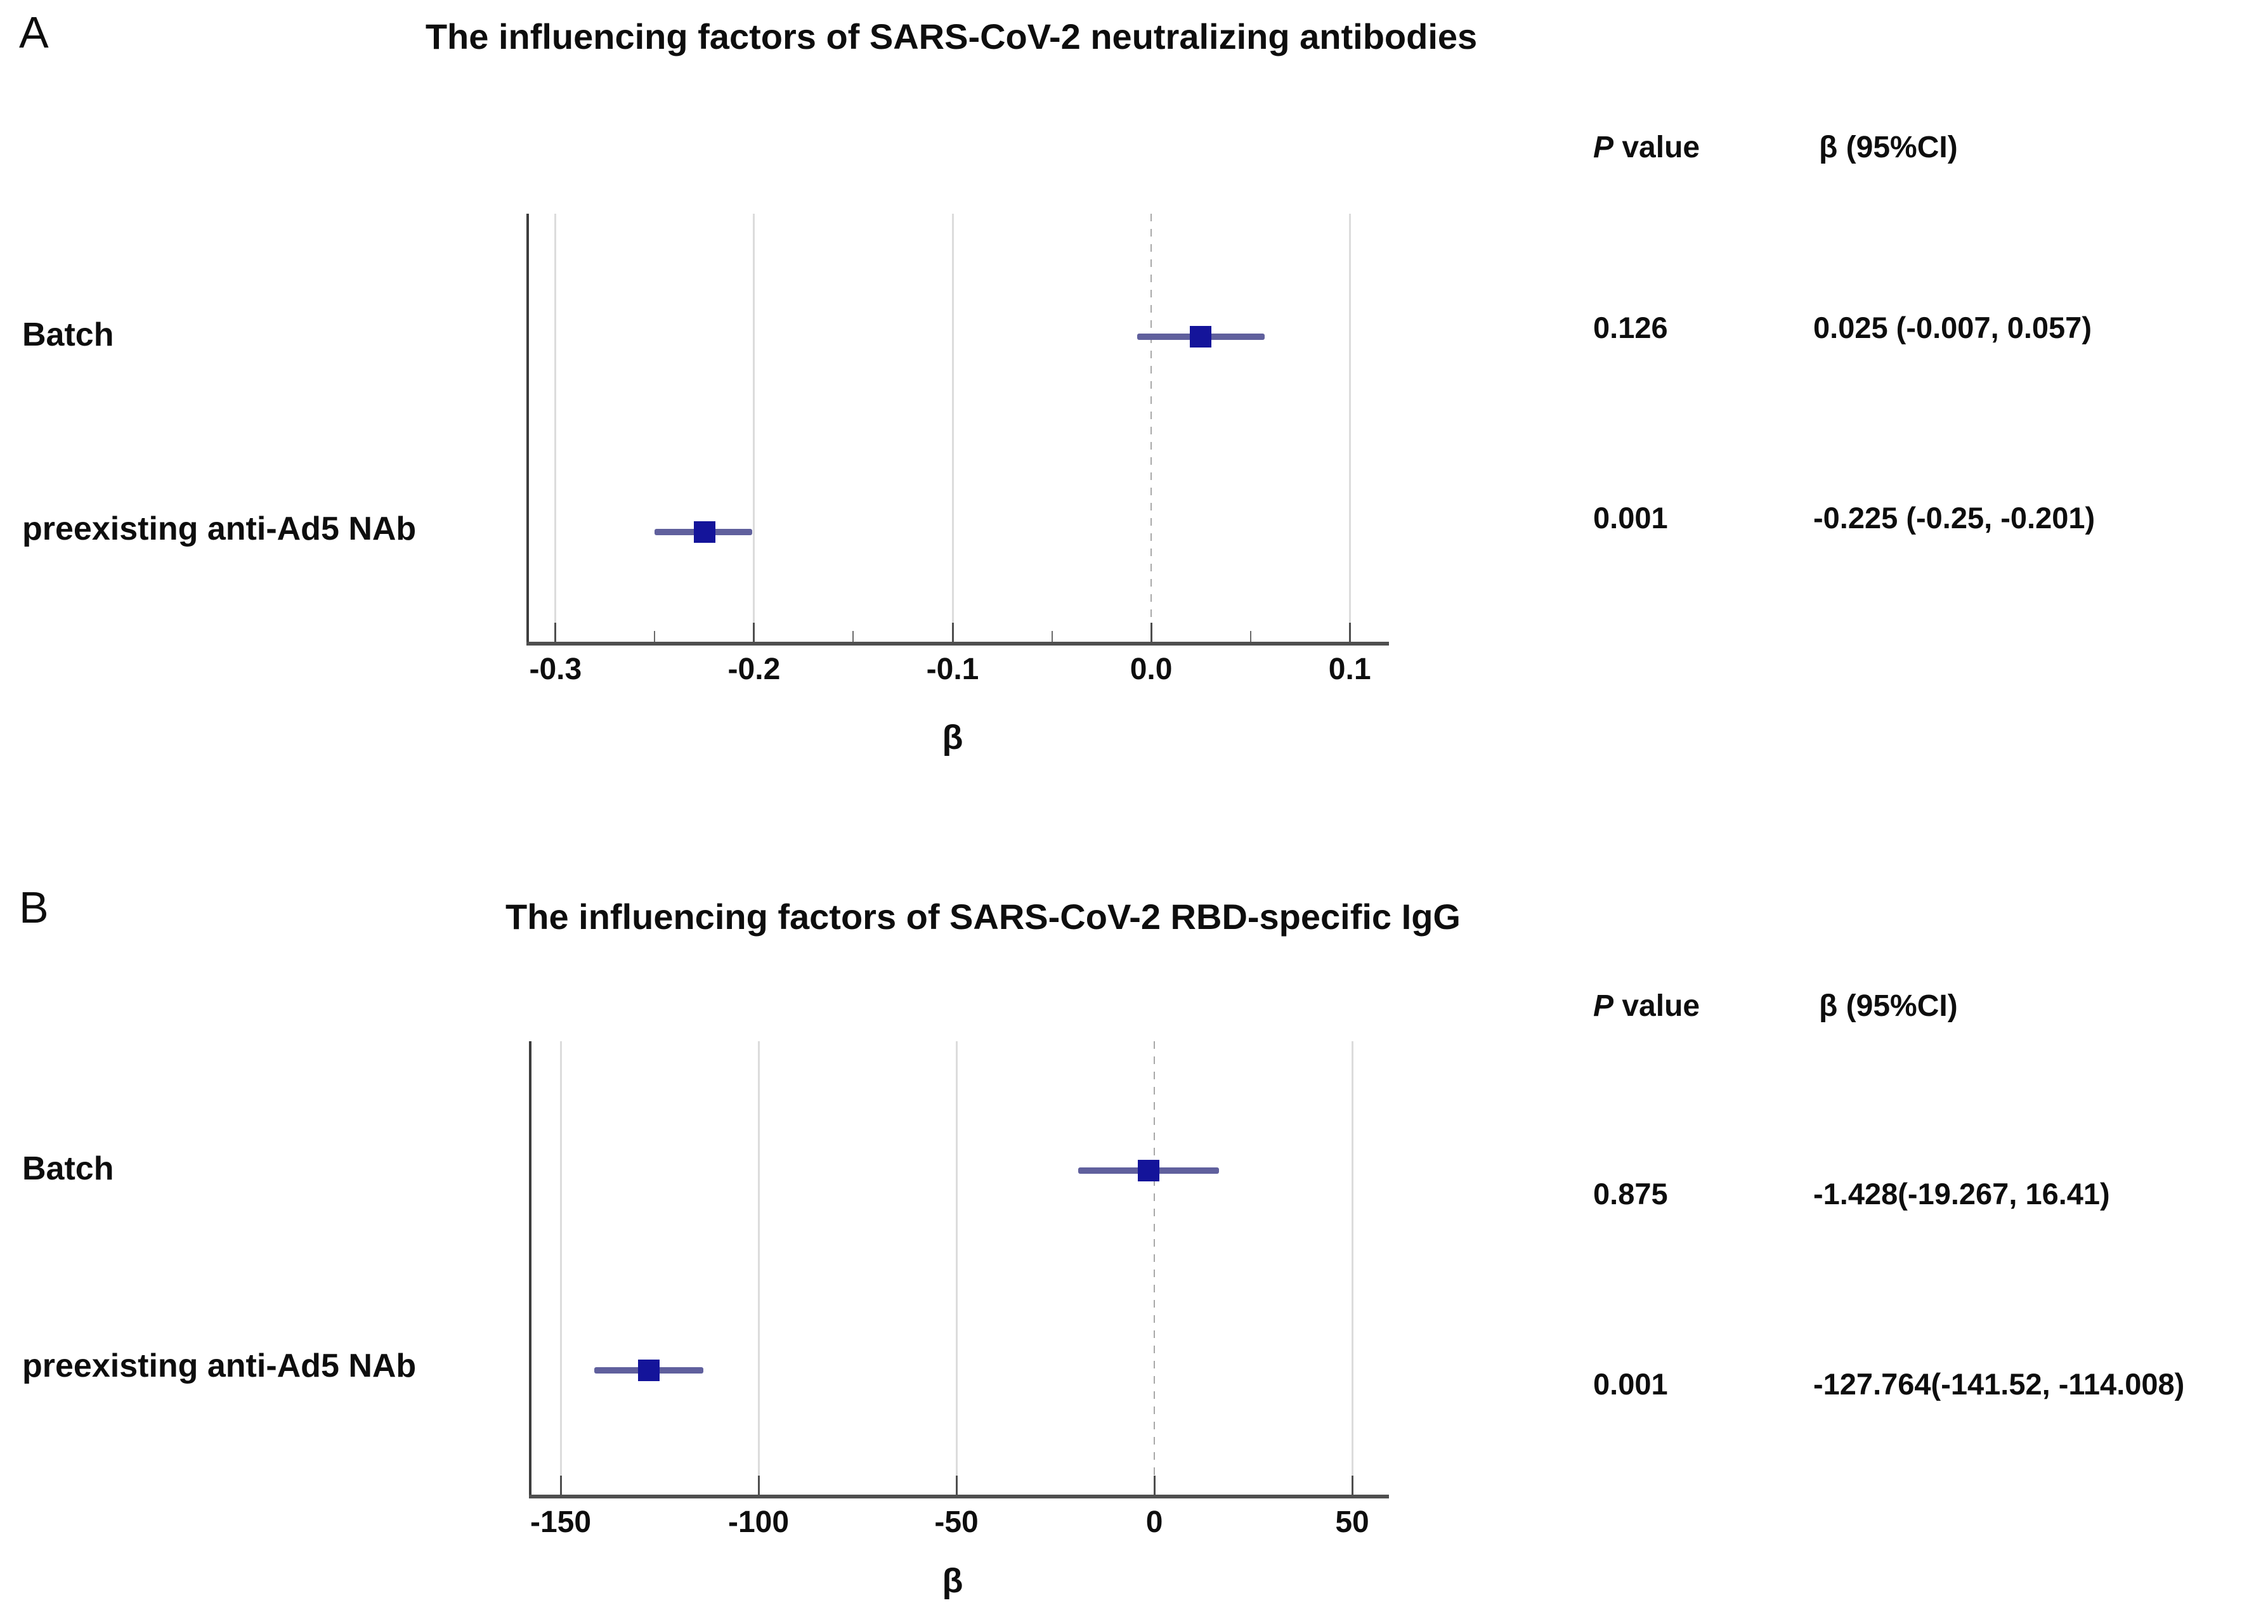  Describe the element at coordinates (1962, 1194) in the screenshot. I see `panel-b-batch-beta-ci: -1.428(-19.267, 16.41)` at that location.